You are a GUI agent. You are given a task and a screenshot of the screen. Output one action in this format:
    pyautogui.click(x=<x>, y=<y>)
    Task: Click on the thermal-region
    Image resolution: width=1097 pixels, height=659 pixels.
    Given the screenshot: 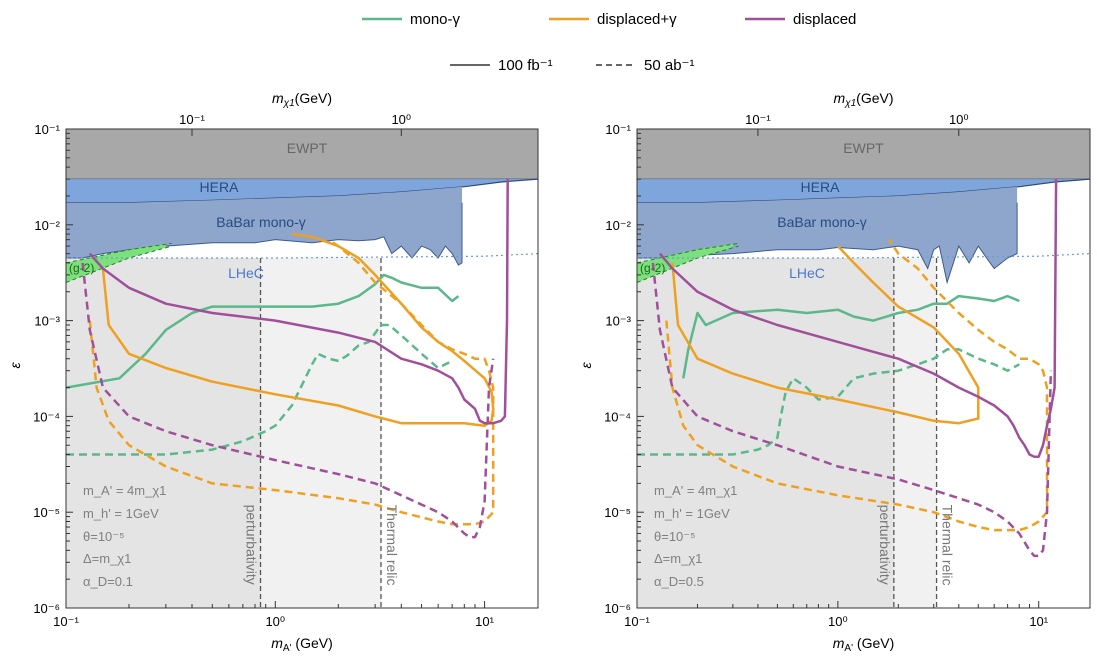 What is the action you would take?
    pyautogui.click(x=321, y=433)
    